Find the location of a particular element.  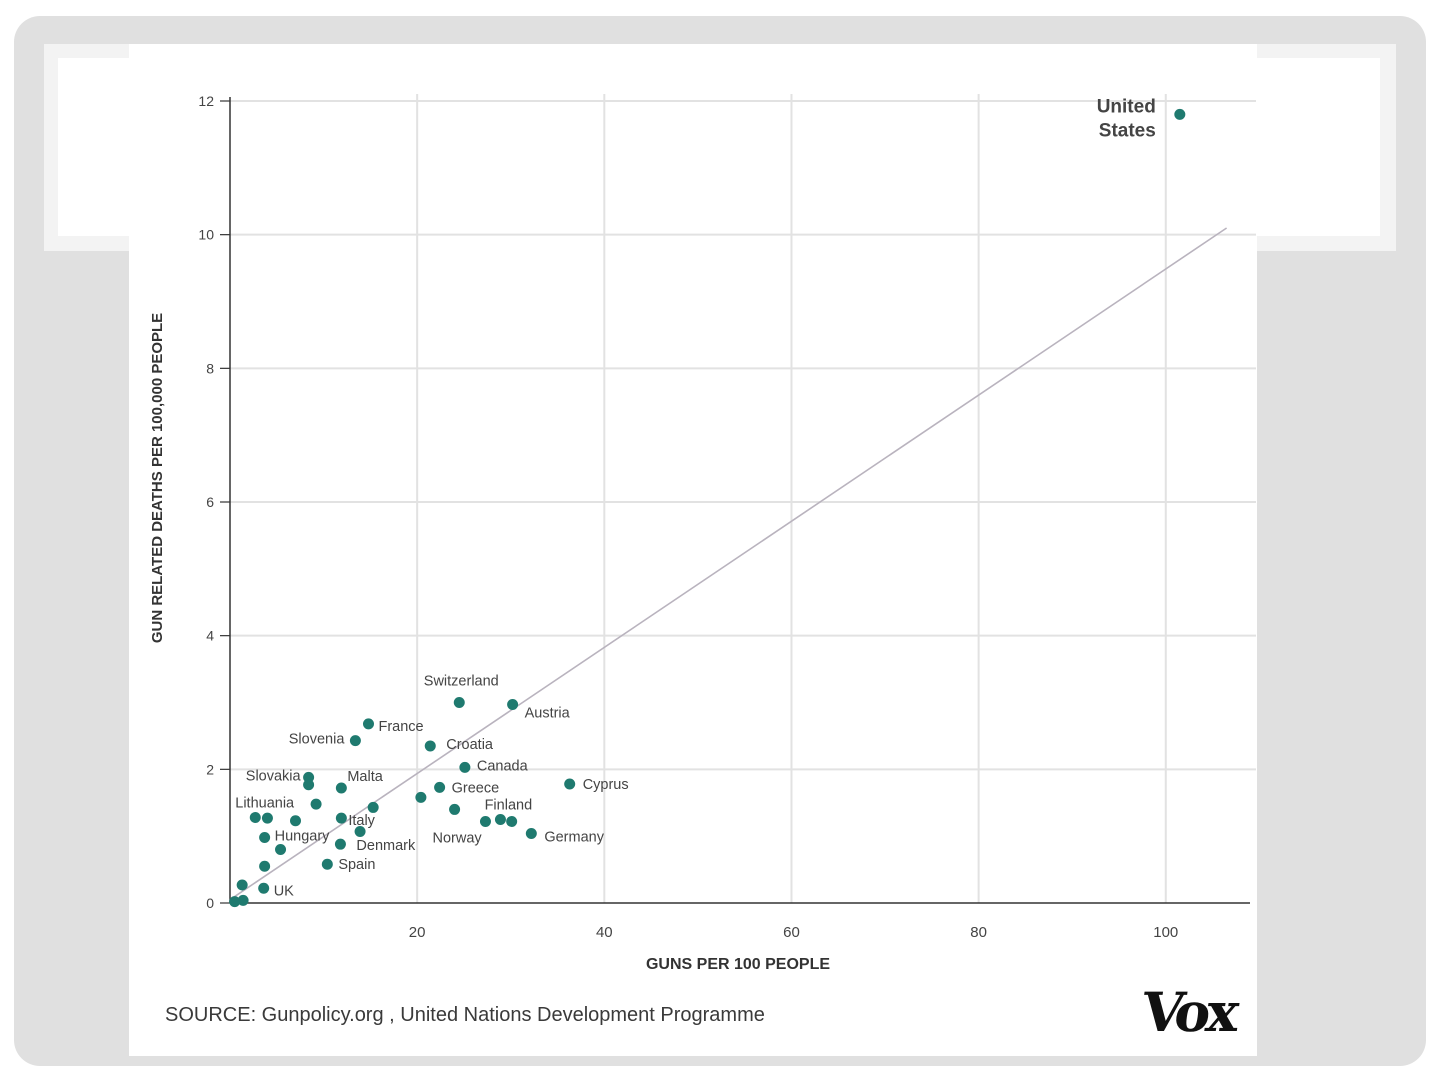

label-switzerland: Switzerland is located at coordinates (461, 682).